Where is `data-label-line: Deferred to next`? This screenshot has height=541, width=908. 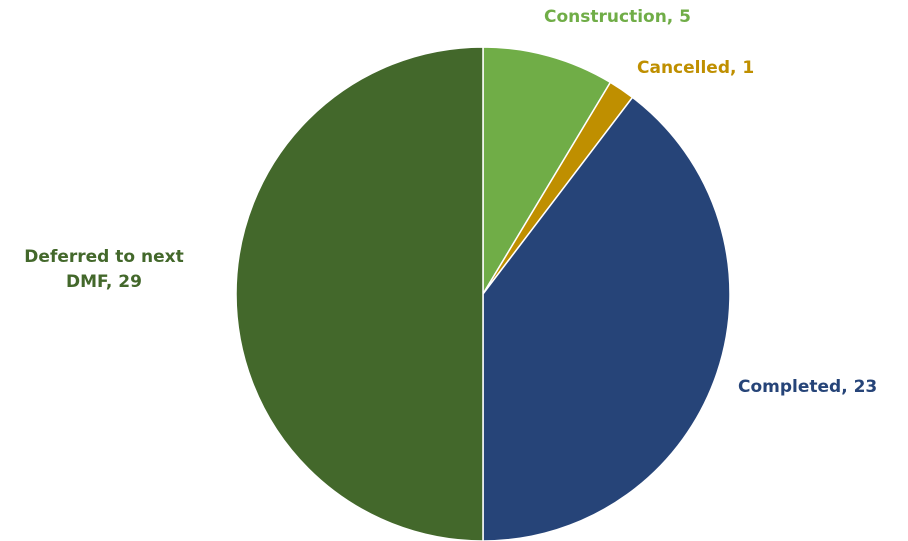
data-label-line: Deferred to next is located at coordinates (103, 257).